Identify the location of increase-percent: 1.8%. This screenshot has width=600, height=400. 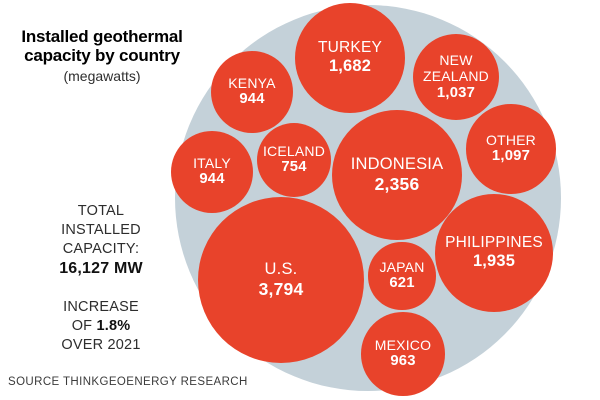
(113, 326).